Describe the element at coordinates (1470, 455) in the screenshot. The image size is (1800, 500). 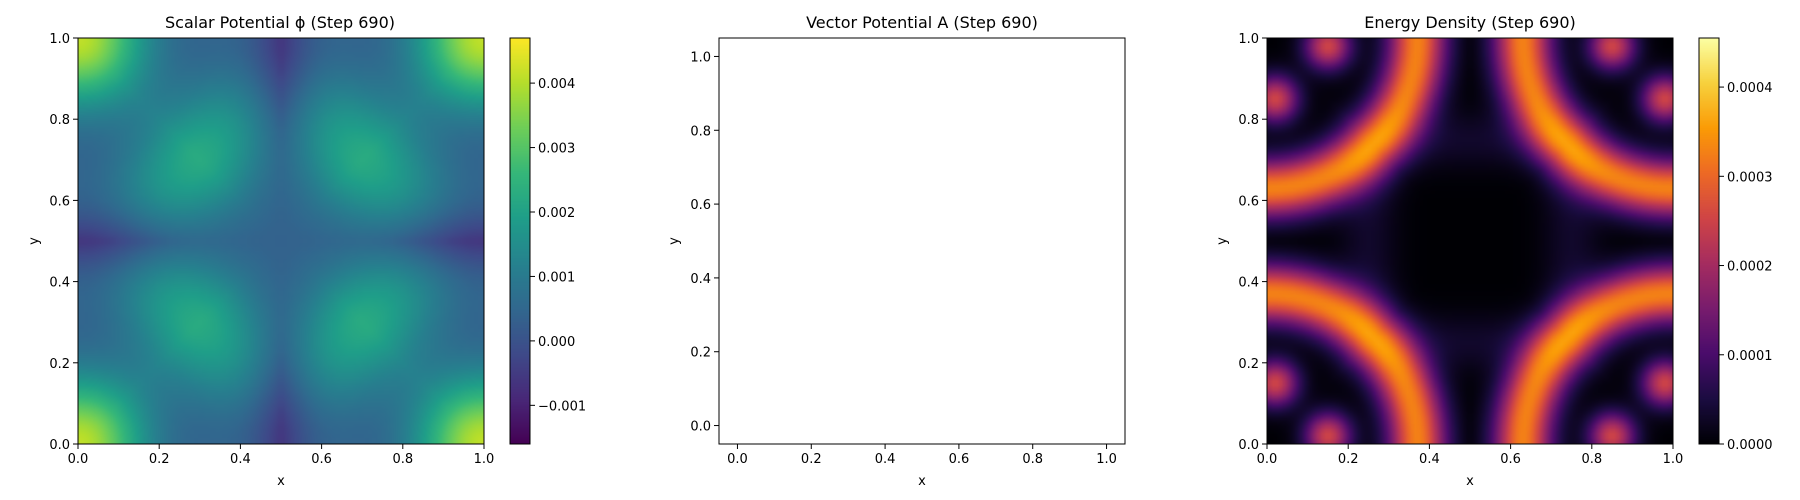
I see `panel3-x-ticks: 0.0 0.2 0.4 0.6 0.8 1.0` at that location.